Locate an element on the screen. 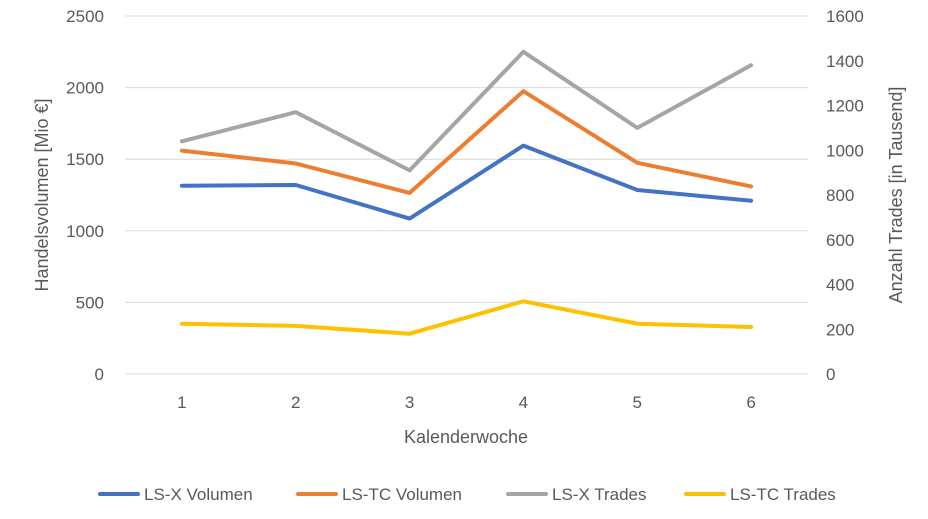 The image size is (928, 519). right-axis-ticks: 0 200 400 600 800 1000 1200 1400 1600 is located at coordinates (845, 195).